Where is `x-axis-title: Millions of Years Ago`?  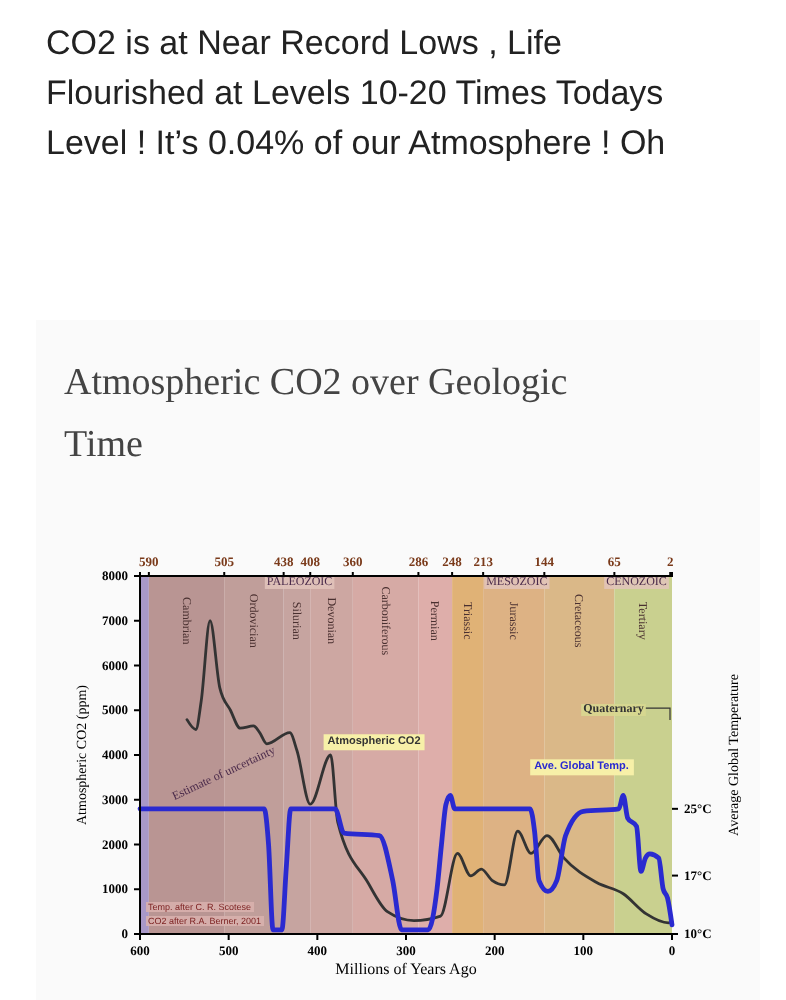 x-axis-title: Millions of Years Ago is located at coordinates (406, 969).